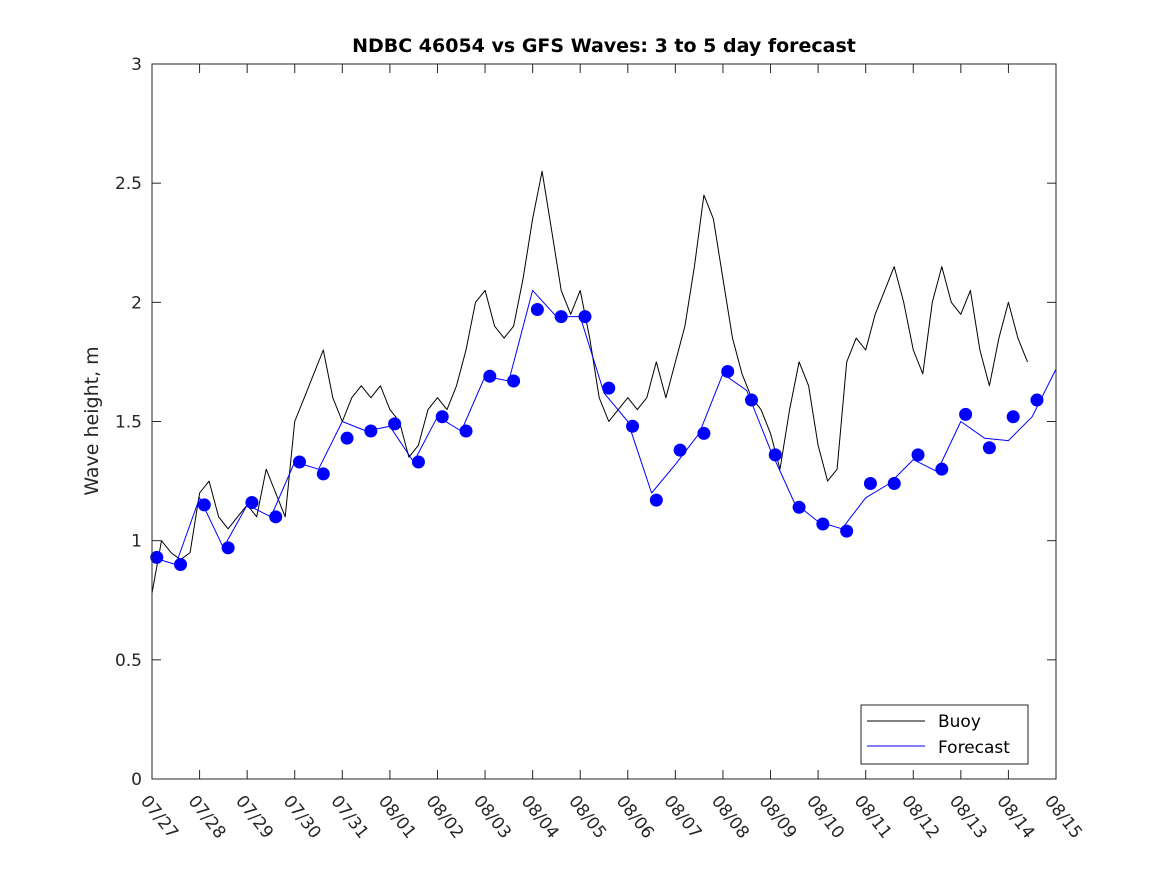 Image resolution: width=1167 pixels, height=875 pixels. What do you see at coordinates (207, 817) in the screenshot?
I see `x-tick-label: 07/28` at bounding box center [207, 817].